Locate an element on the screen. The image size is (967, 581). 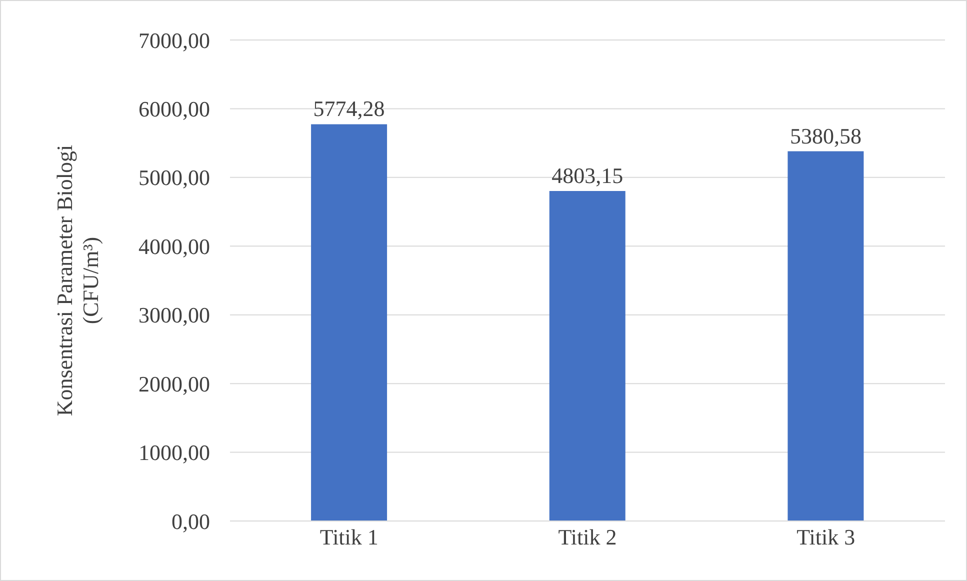
y-tick-label: 5000,00 is located at coordinates (174, 177).